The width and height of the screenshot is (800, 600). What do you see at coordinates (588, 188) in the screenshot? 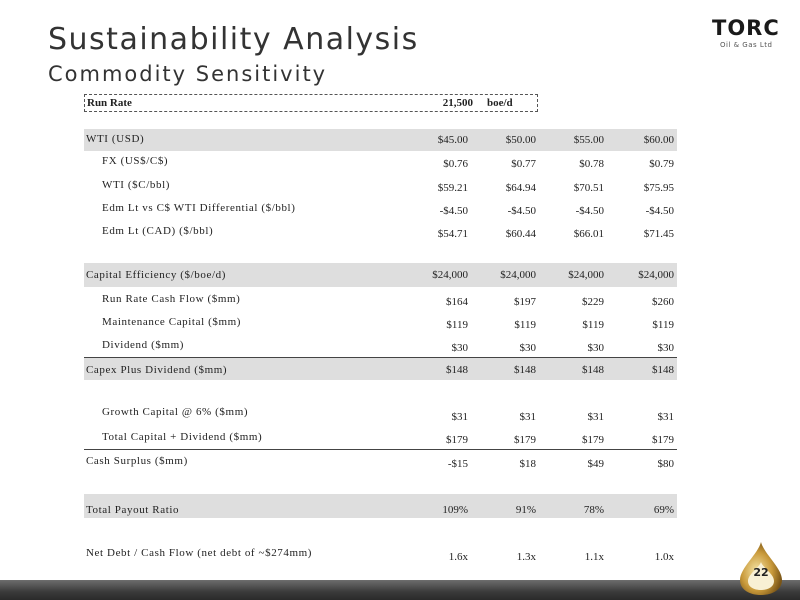
I see `cell-value: $70.51` at bounding box center [588, 188].